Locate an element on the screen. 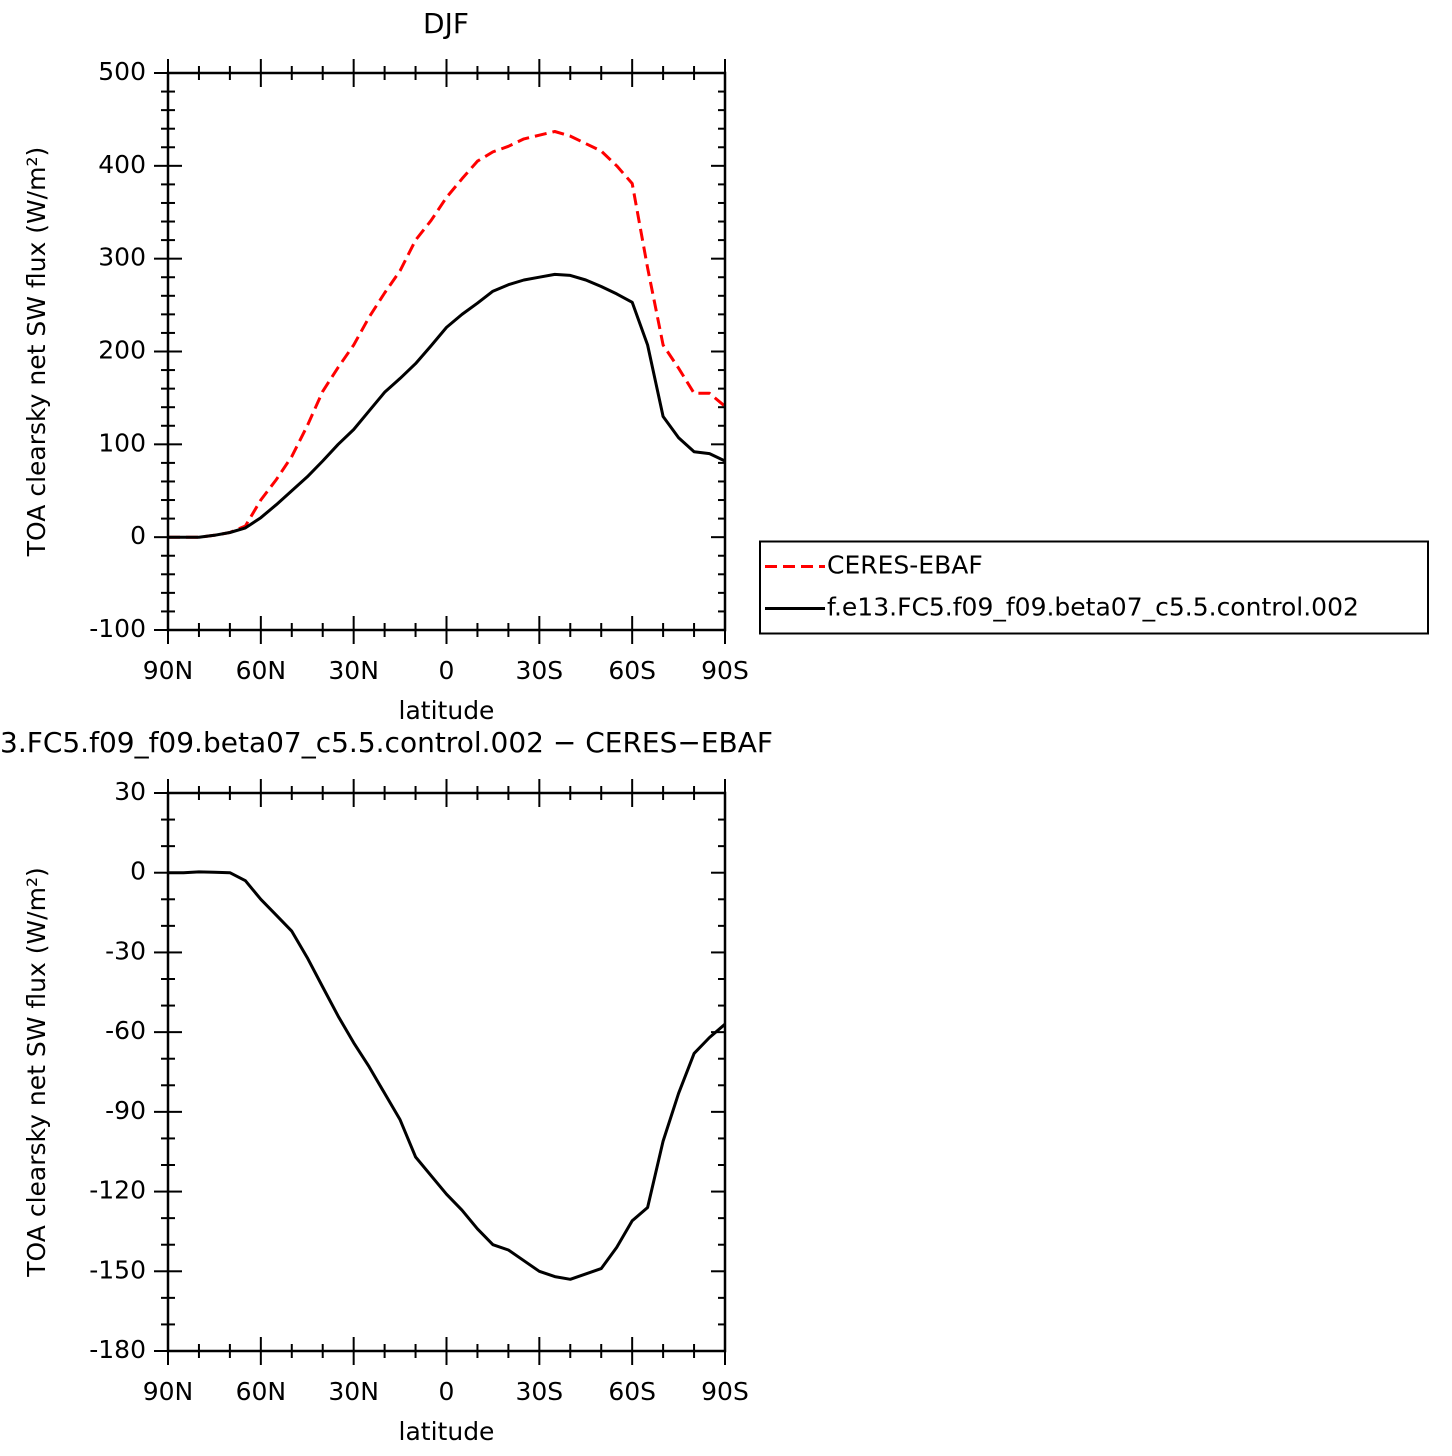  y-tick-label: 100 is located at coordinates (122, 442).